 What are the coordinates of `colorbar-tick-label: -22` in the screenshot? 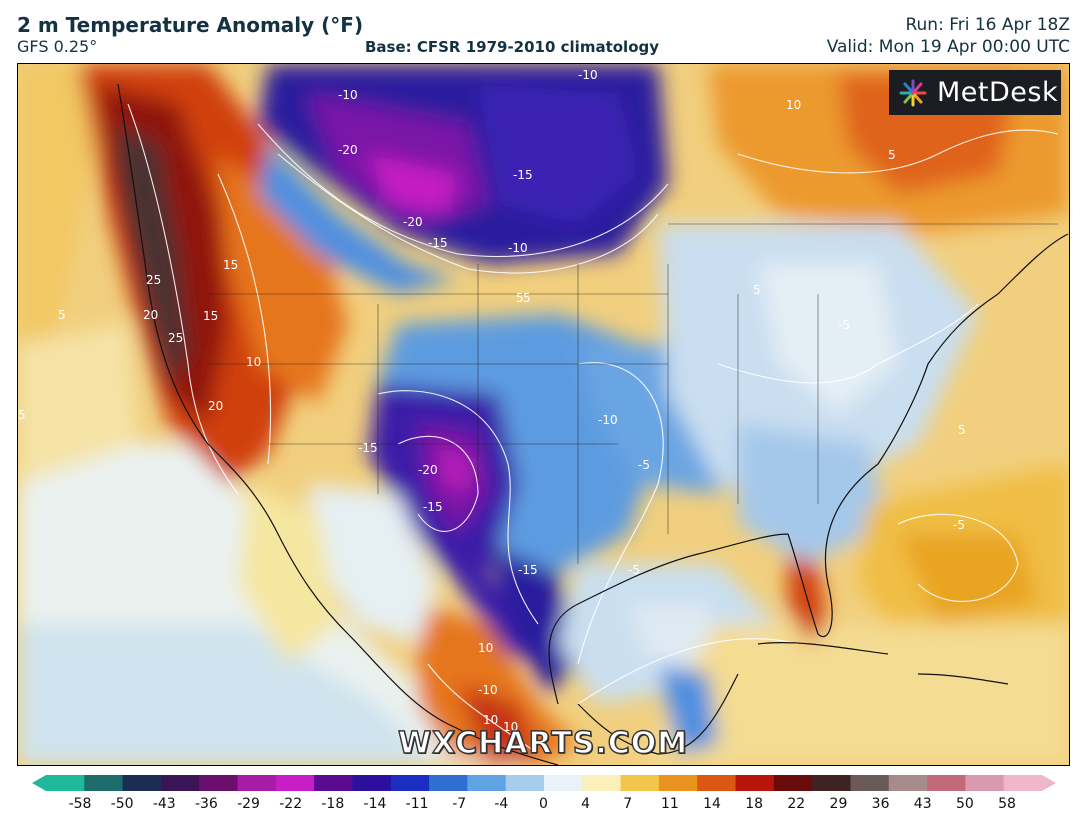 It's located at (291, 804).